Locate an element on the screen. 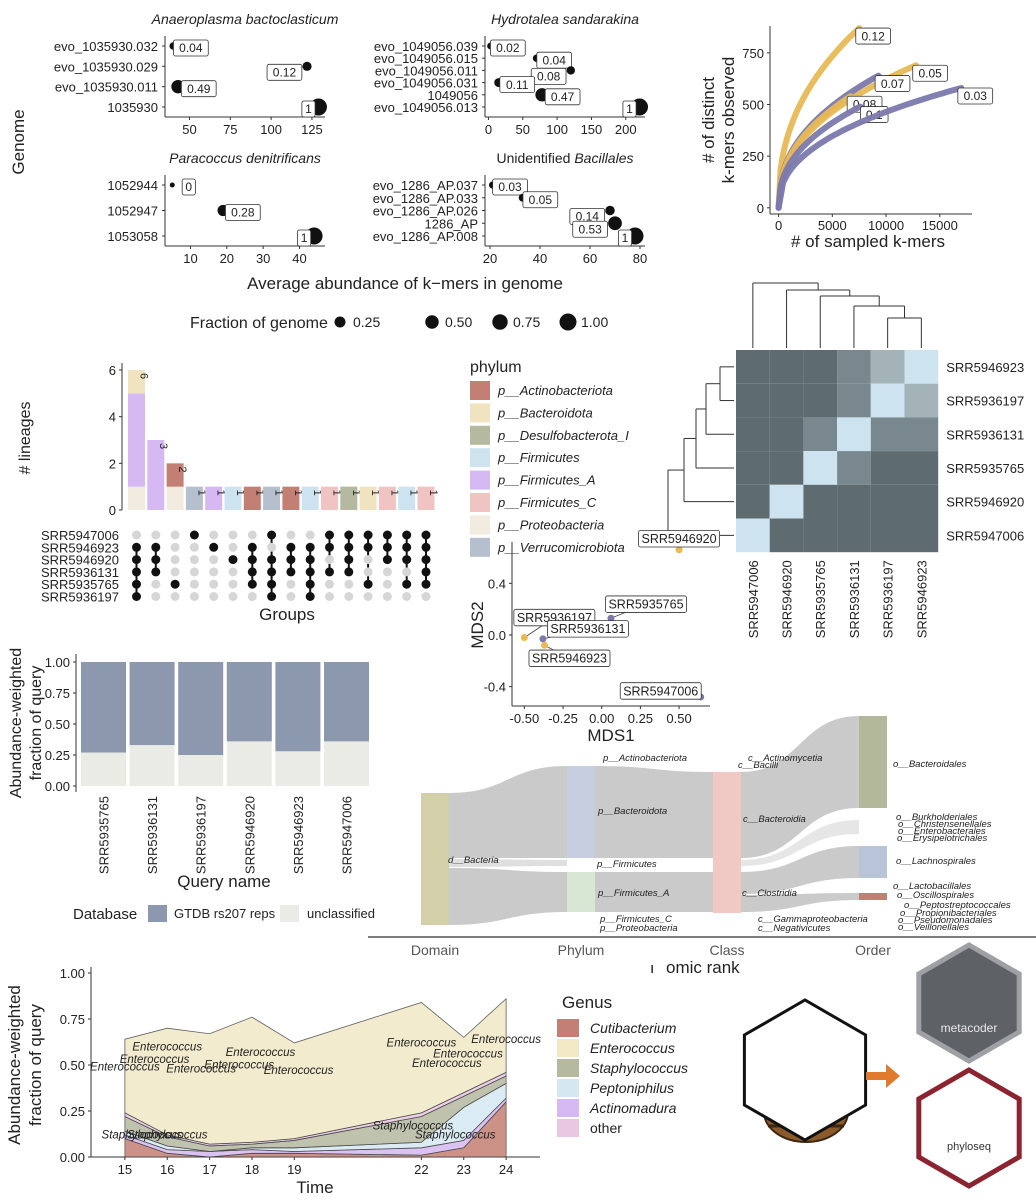 This screenshot has width=1036, height=1200. heatmap-col-label: SRR5947006 is located at coordinates (753, 599).